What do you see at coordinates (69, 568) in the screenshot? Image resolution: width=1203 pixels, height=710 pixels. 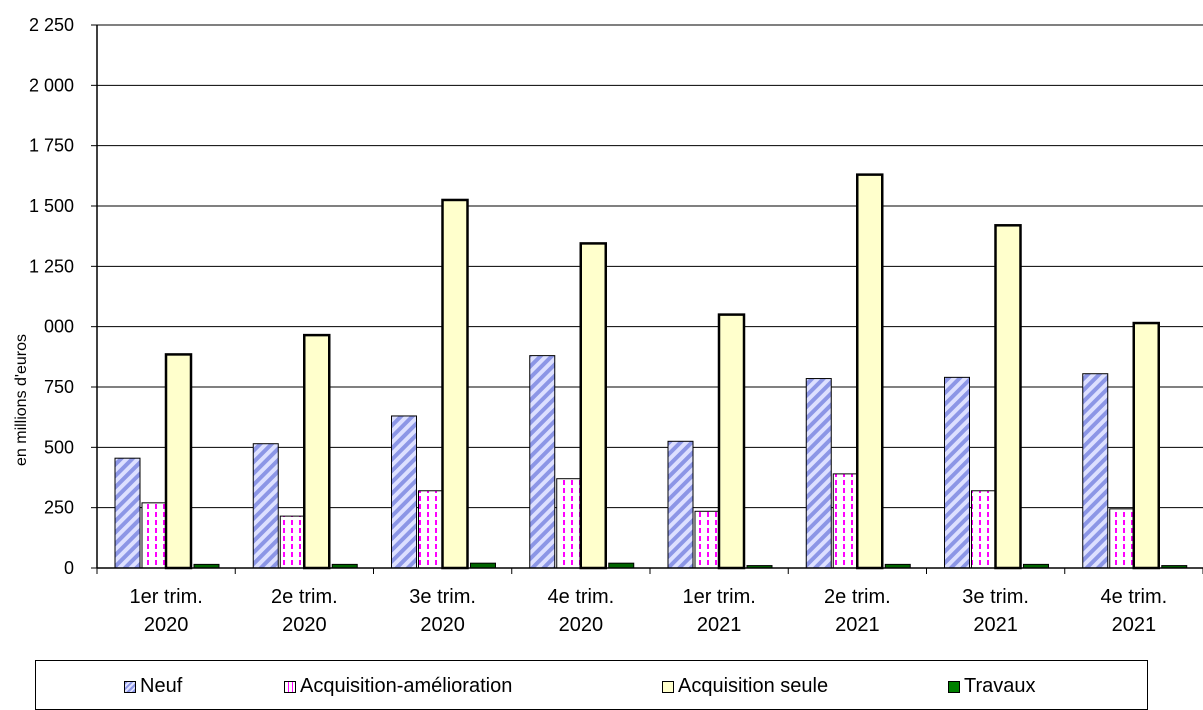 I see `y-tick-label: 0` at bounding box center [69, 568].